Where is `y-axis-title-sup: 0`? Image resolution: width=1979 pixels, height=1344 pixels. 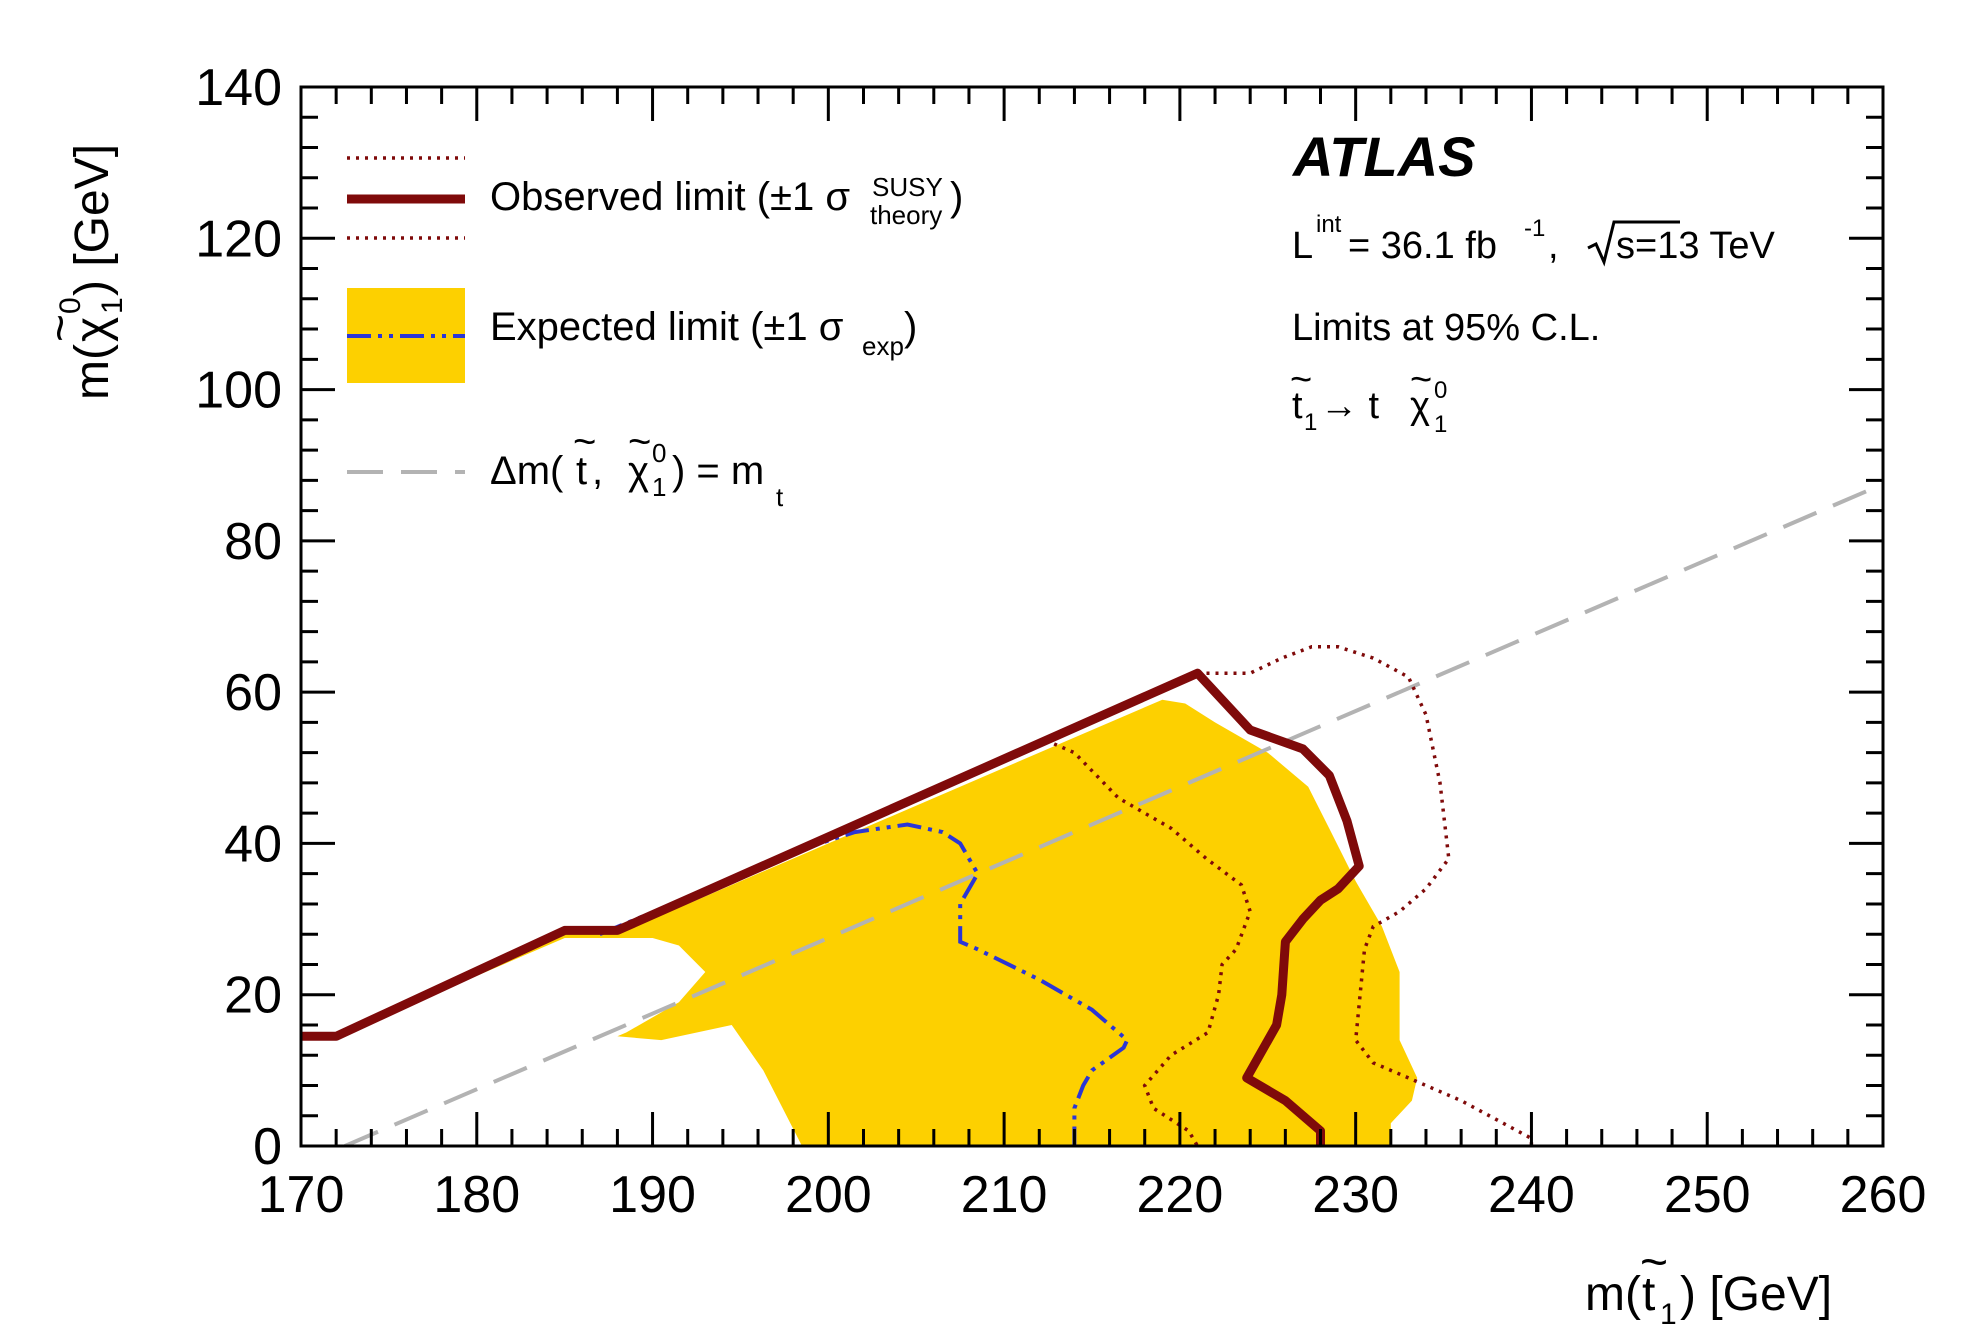 y-axis-title-sup: 0 is located at coordinates (70, 305).